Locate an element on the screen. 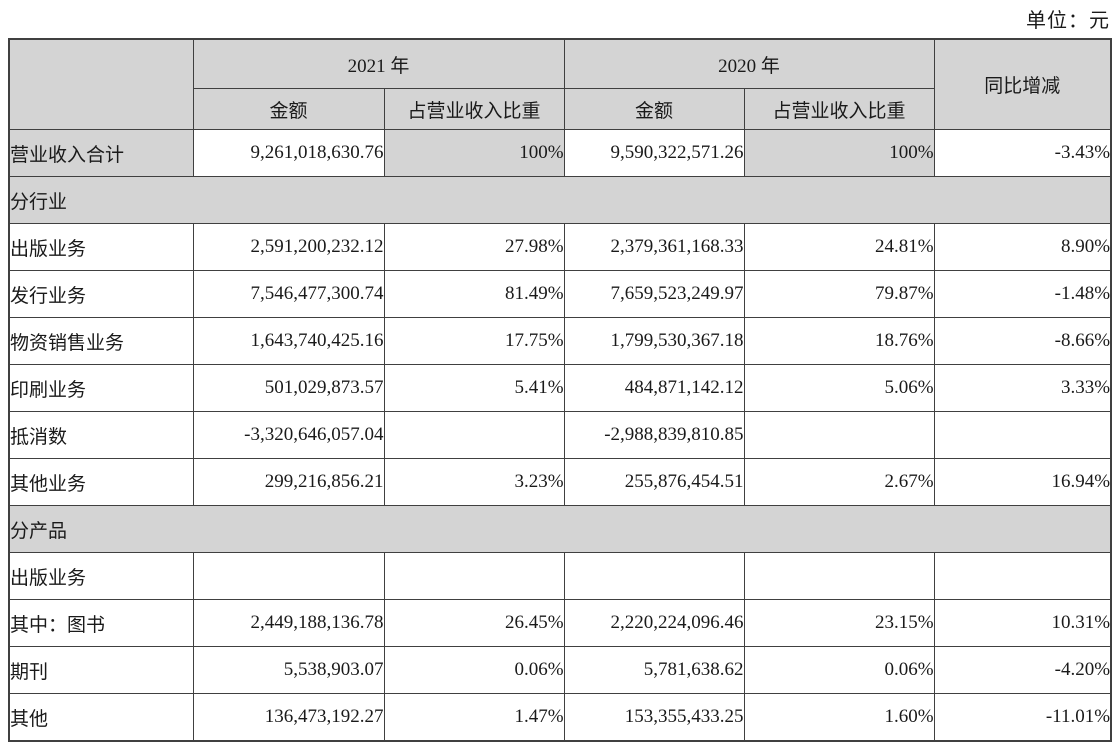 This screenshot has width=1120, height=742. row-label-cell: 抵消数 is located at coordinates (101, 435).